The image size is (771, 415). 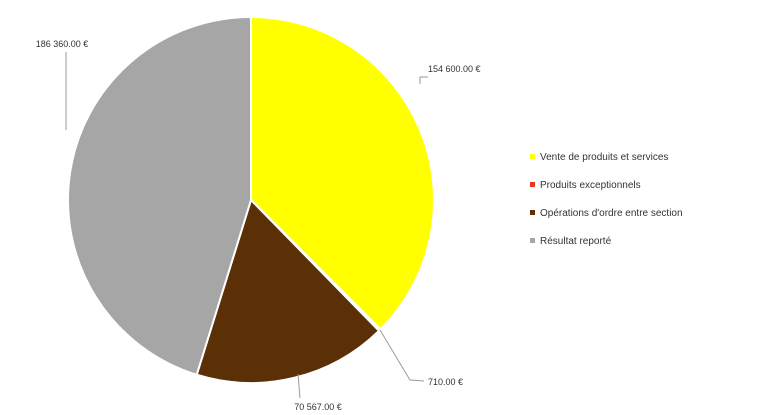 I want to click on leader-line-operations-d-ordre-entre-section, so click(x=299, y=386).